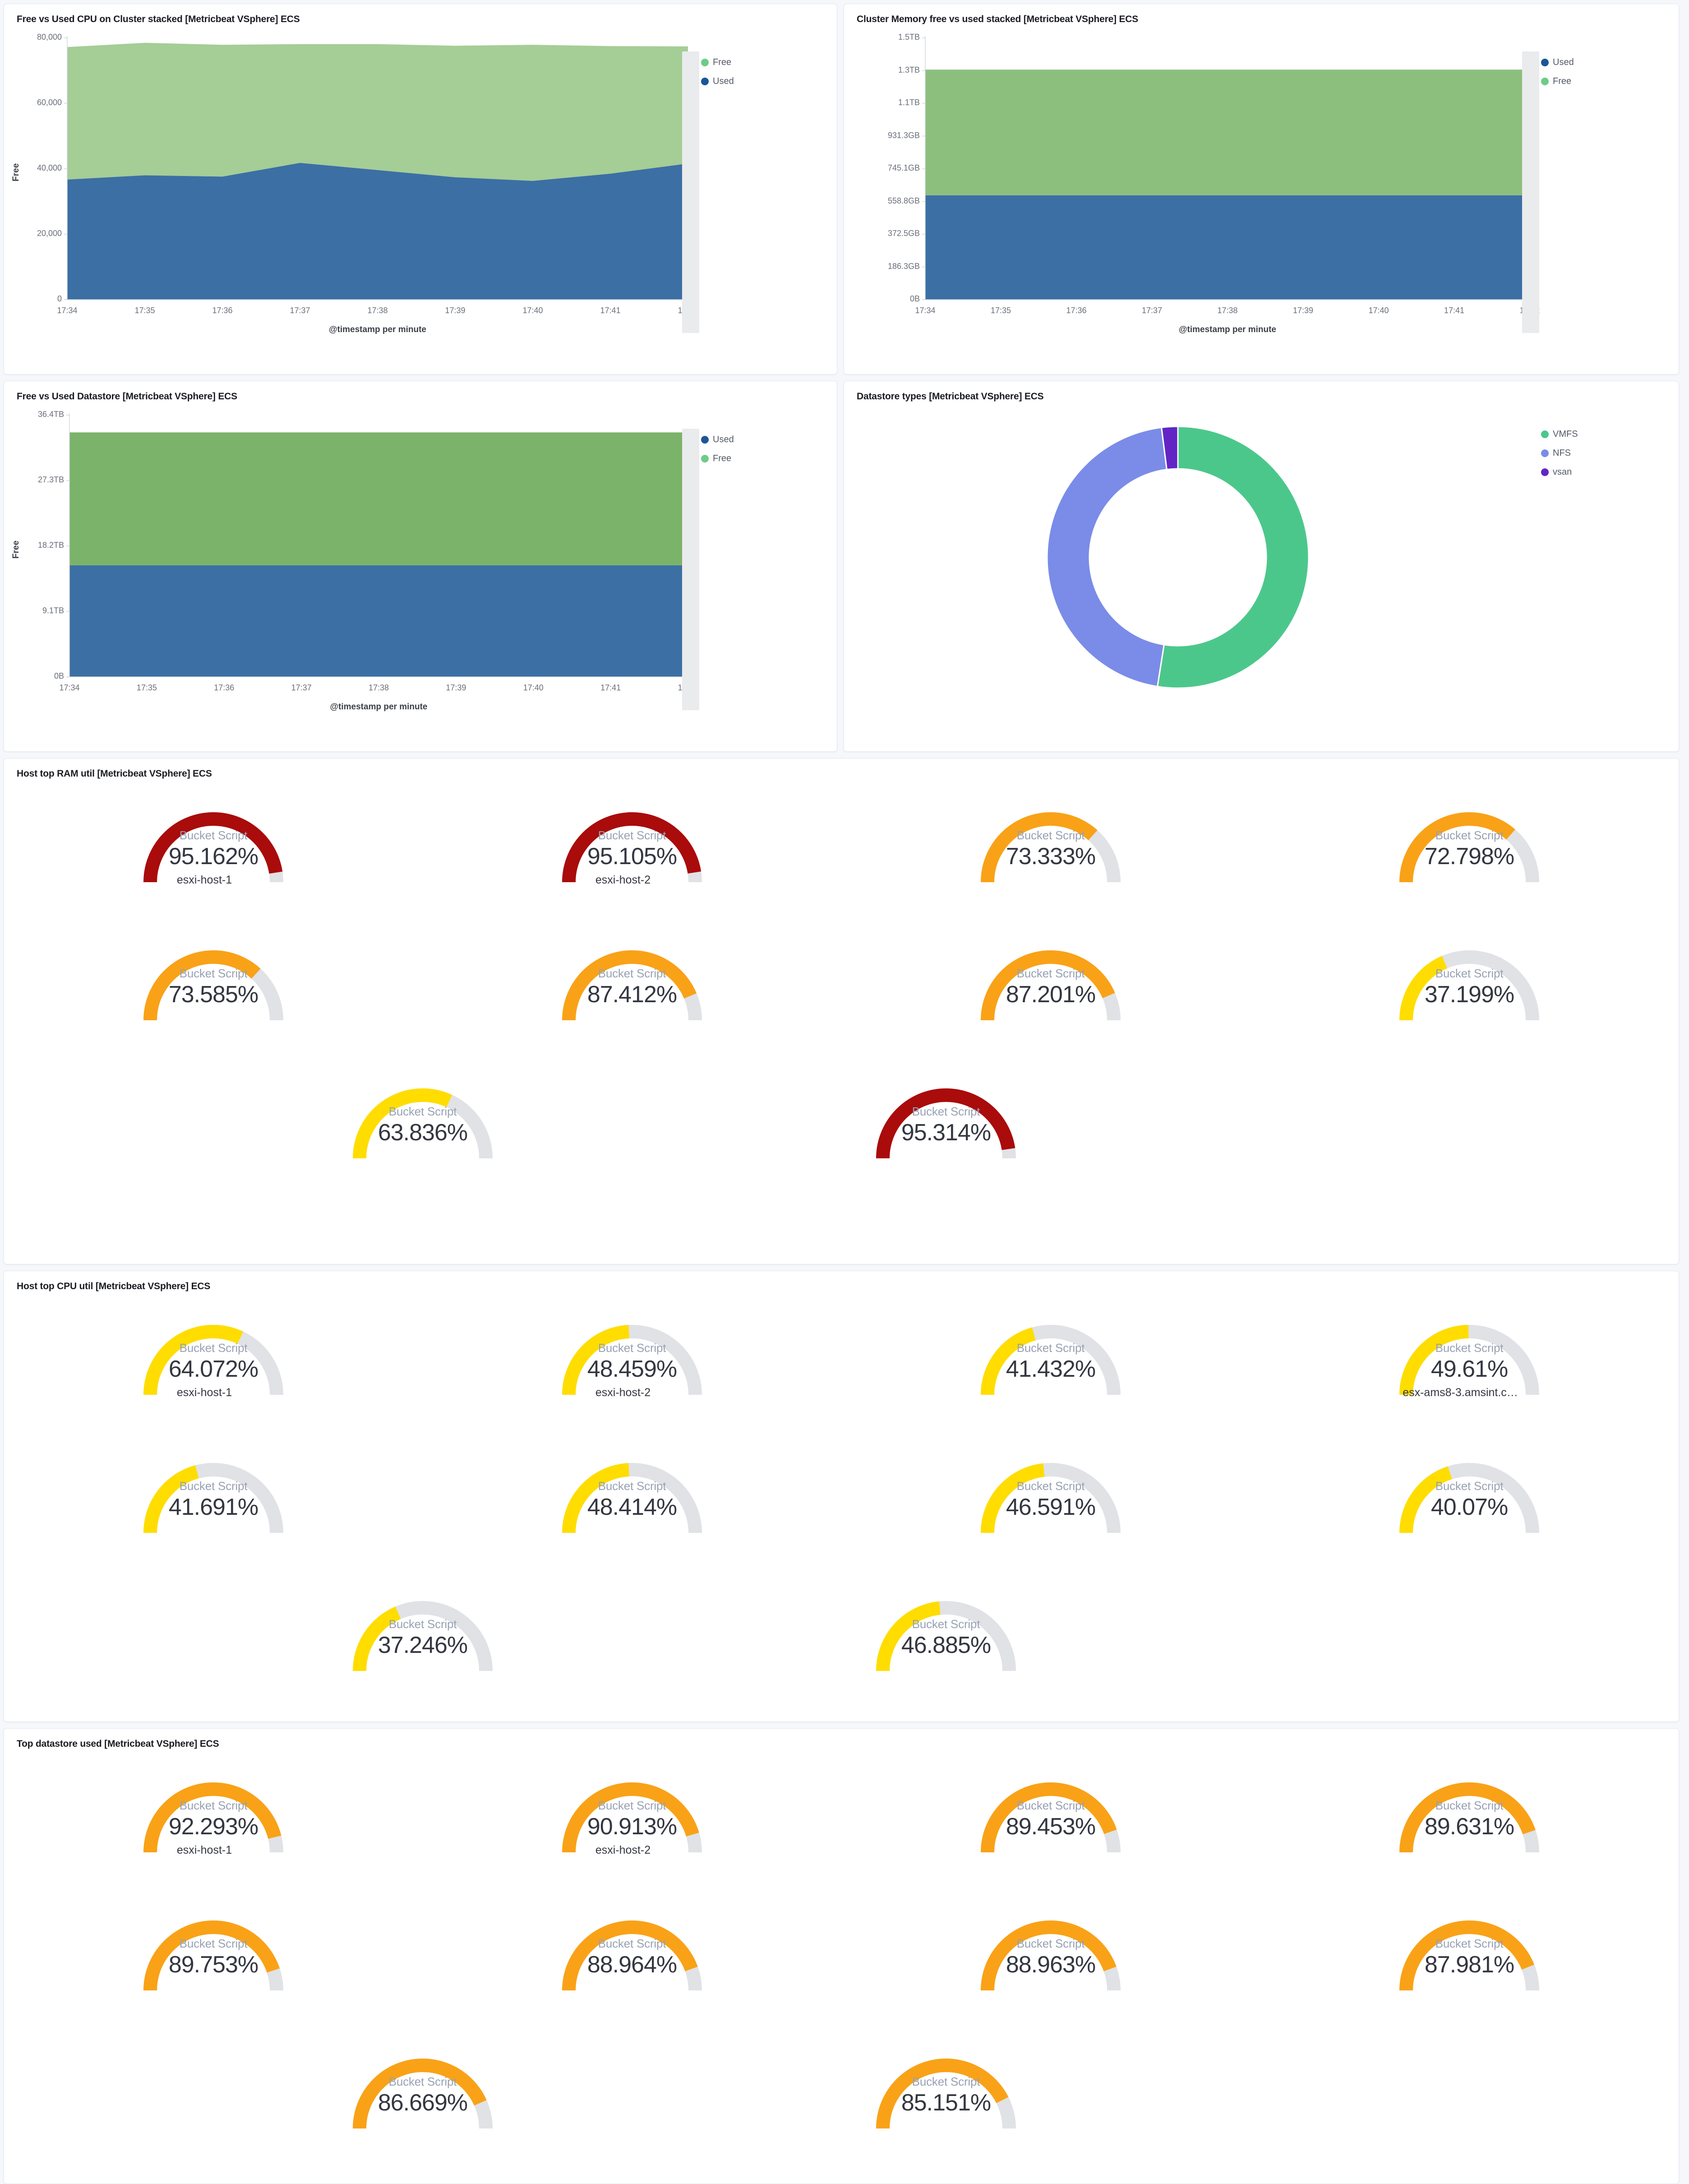  What do you see at coordinates (1469, 1947) in the screenshot?
I see `gauge-arc: Bucket Script 87.981%` at bounding box center [1469, 1947].